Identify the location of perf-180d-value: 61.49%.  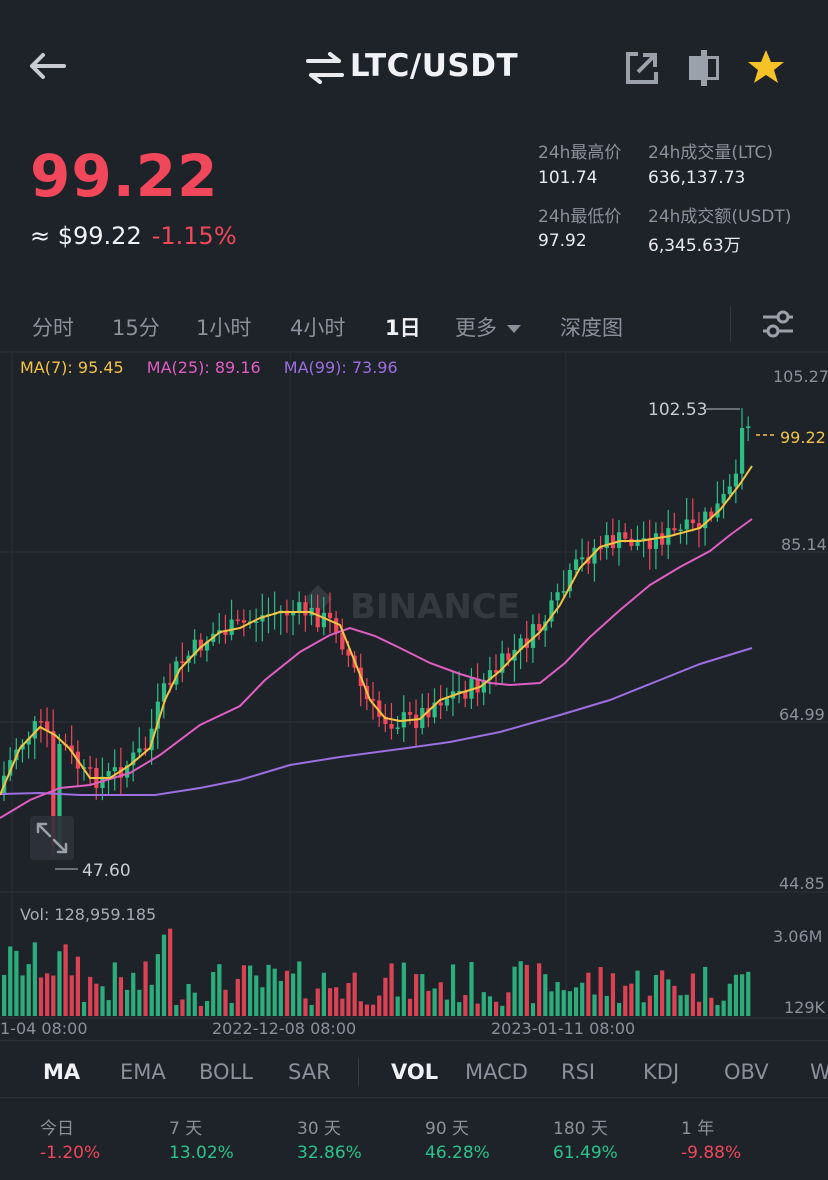
(585, 1153).